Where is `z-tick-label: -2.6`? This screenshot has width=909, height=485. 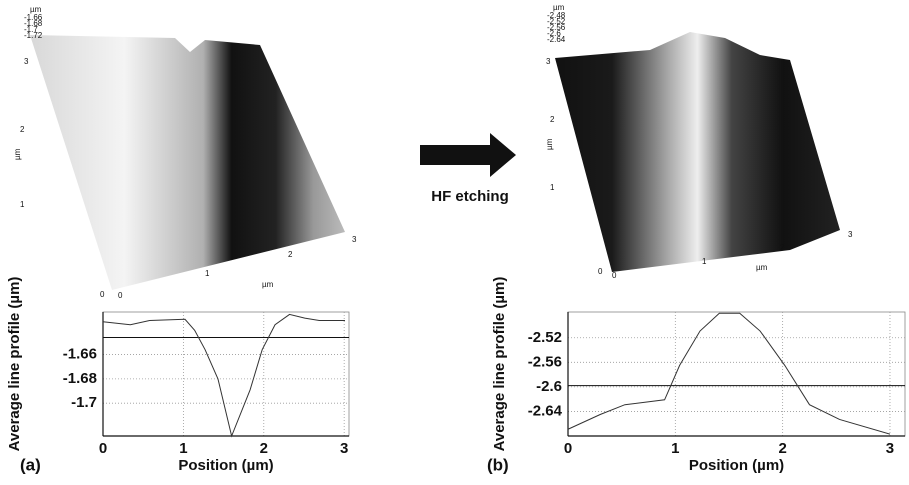
z-tick-label: -2.6 is located at coordinates (554, 33).